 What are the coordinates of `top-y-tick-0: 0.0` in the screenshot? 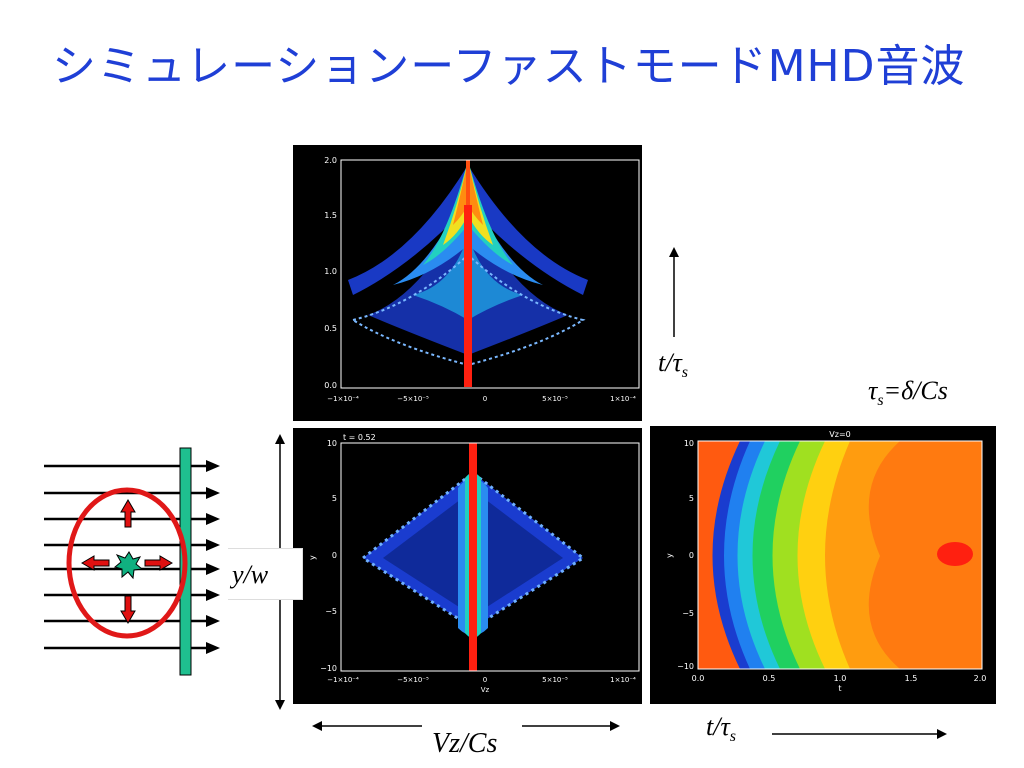 It's located at (330, 385).